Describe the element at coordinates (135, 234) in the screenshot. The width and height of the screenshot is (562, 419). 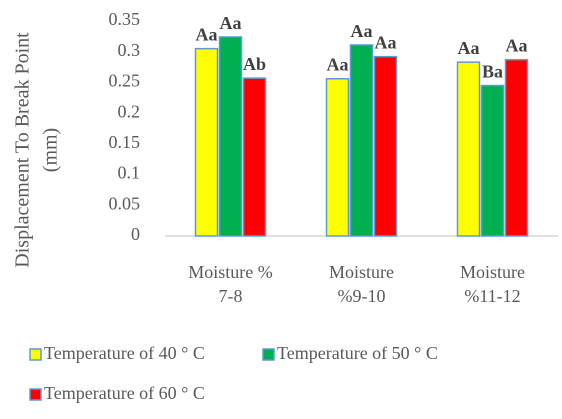
I see `y-tick-label: 0` at that location.